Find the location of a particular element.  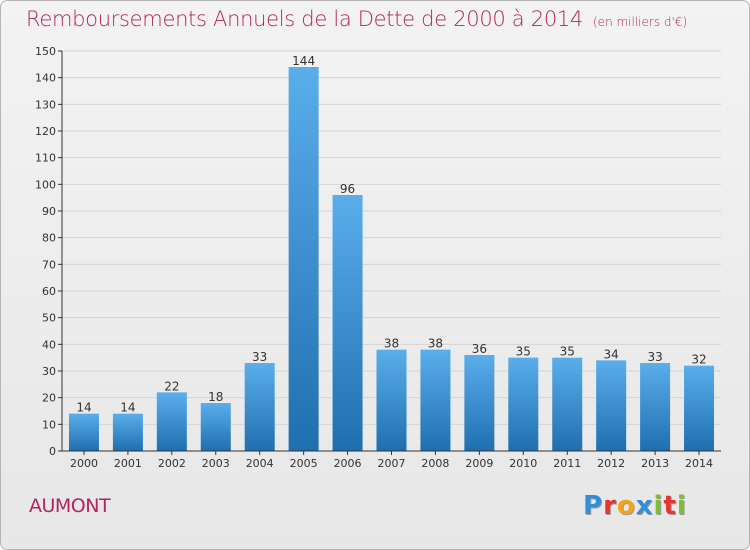

y-tick-label: 80 is located at coordinates (49, 238).